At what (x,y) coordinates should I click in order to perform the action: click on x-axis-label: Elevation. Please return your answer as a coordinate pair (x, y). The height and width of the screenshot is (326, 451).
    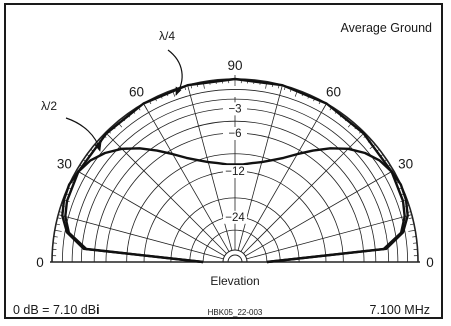
    Looking at the image, I should click on (234, 281).